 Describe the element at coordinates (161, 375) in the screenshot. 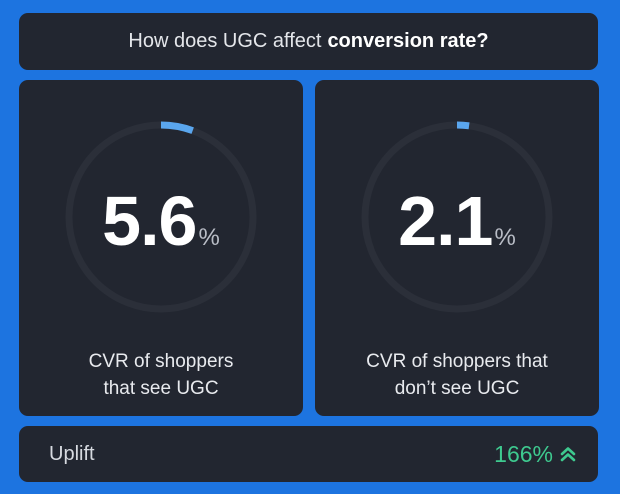

I see `stat-caption: CVR of shoppers that see UGC` at that location.